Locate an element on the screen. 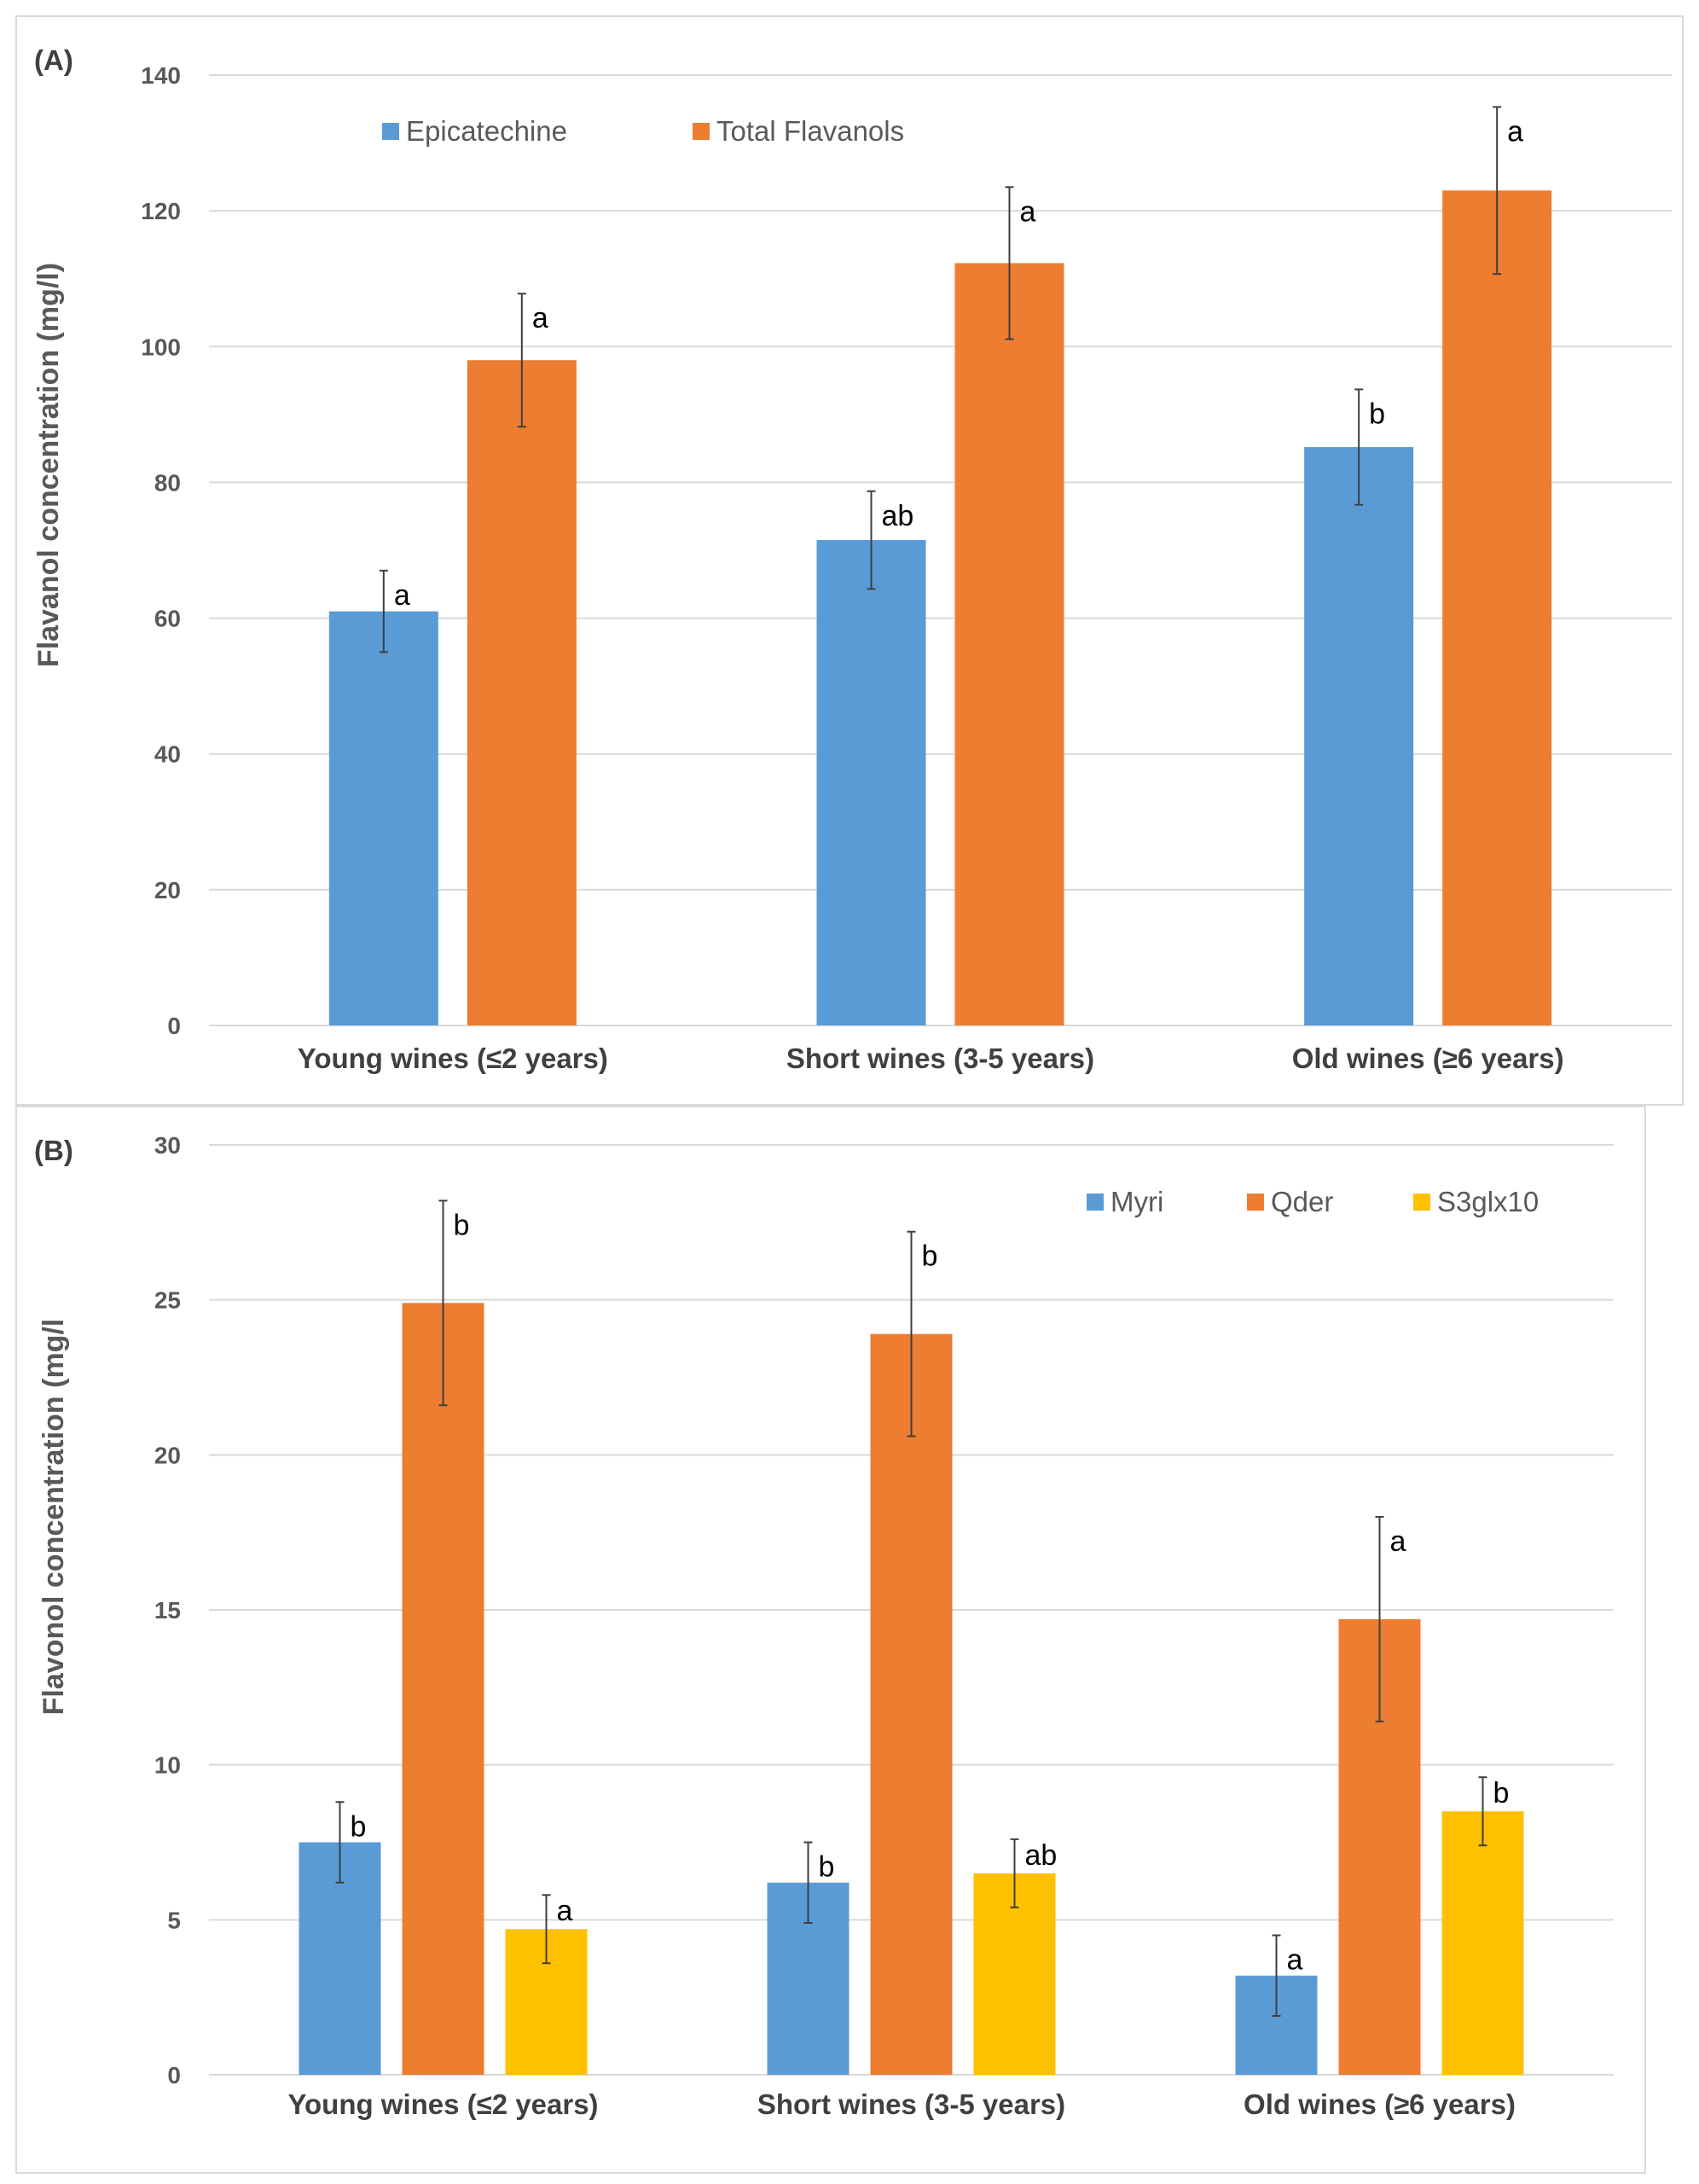  legend-label: Myri is located at coordinates (1136, 1202).